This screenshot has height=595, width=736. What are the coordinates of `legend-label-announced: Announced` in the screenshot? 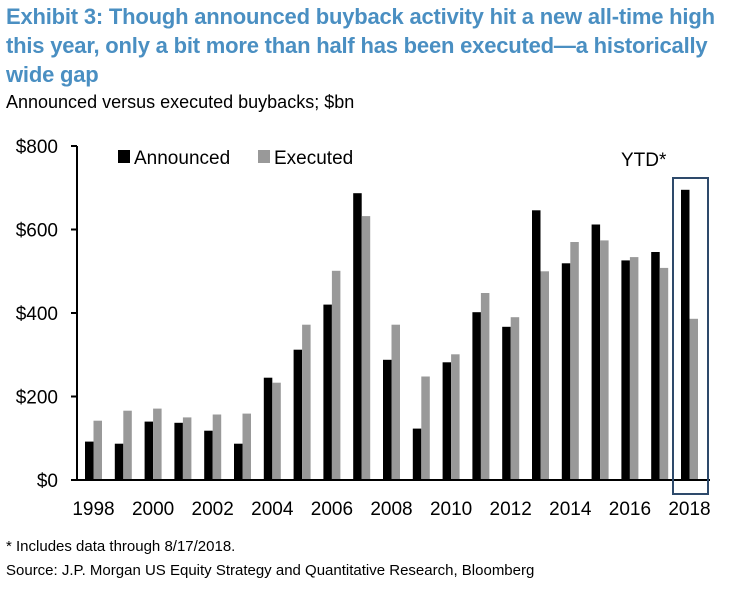 It's located at (182, 158).